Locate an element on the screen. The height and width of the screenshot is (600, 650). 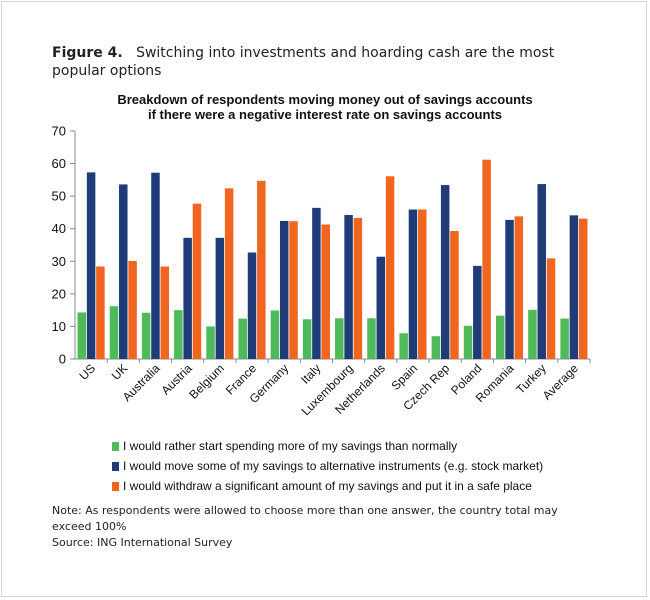
y-tick-label: 40 is located at coordinates (59, 228).